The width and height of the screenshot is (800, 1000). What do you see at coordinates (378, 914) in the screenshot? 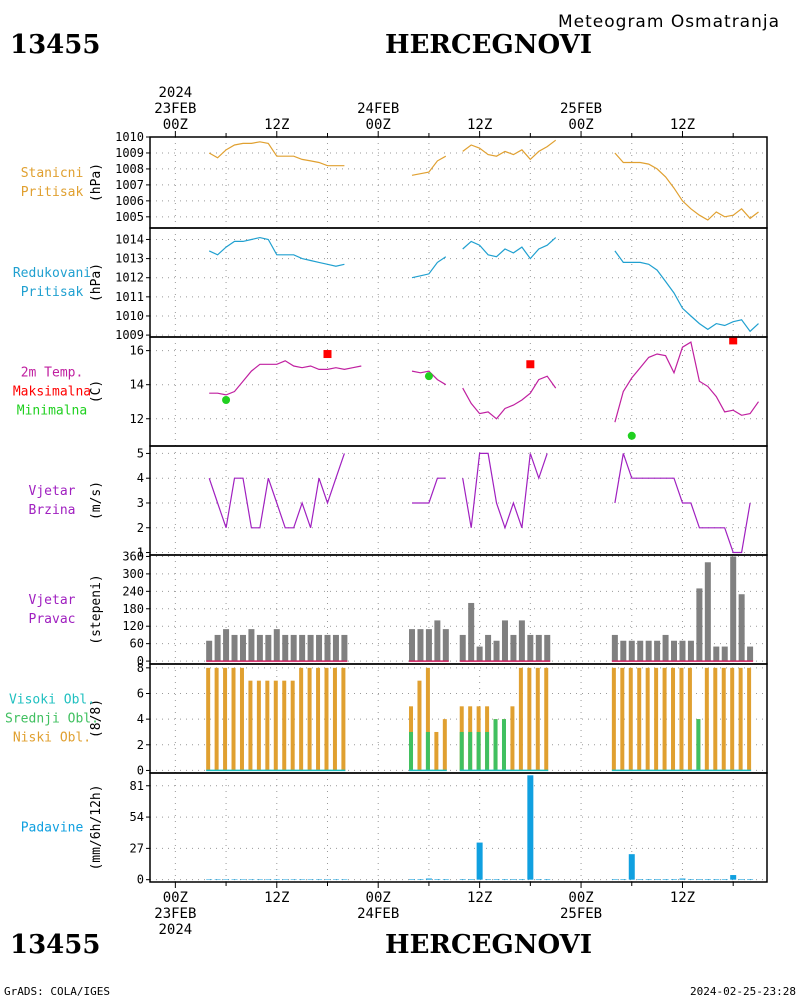
I see `x-label-bottom: 24FEB` at bounding box center [378, 914].